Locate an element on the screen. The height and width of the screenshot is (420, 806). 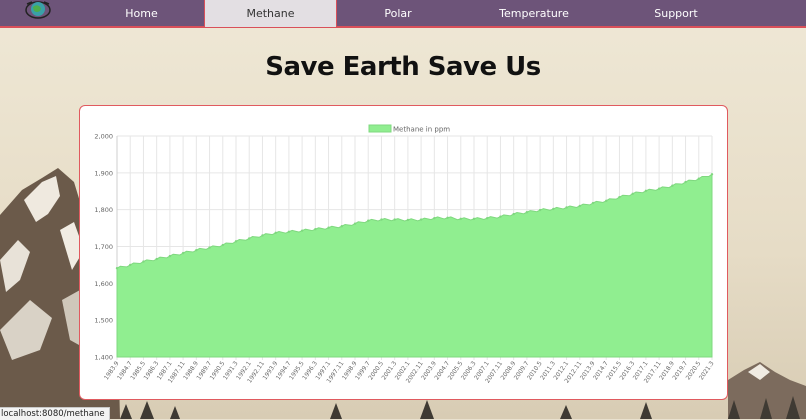
status-bar-url: localhost:8080/methane is located at coordinates (55, 413).